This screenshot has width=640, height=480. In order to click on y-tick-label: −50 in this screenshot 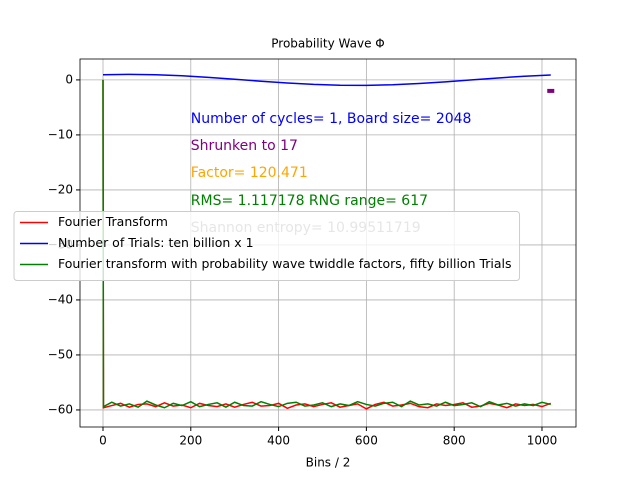, I will do `click(60, 354)`.